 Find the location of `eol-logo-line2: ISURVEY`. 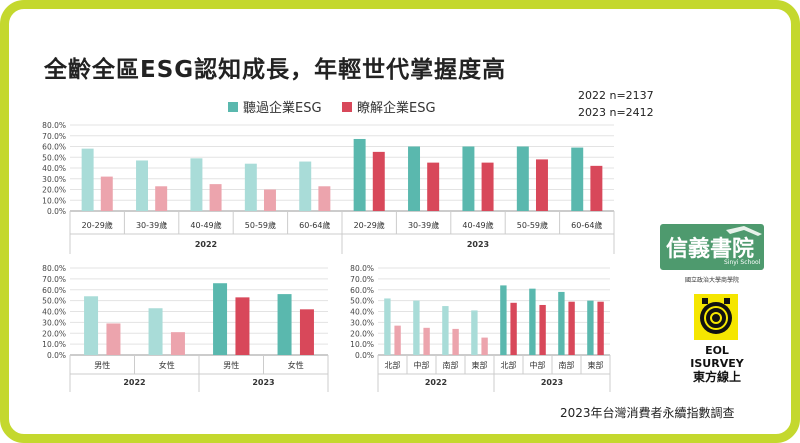

eol-logo-line2: ISURVEY is located at coordinates (717, 363).